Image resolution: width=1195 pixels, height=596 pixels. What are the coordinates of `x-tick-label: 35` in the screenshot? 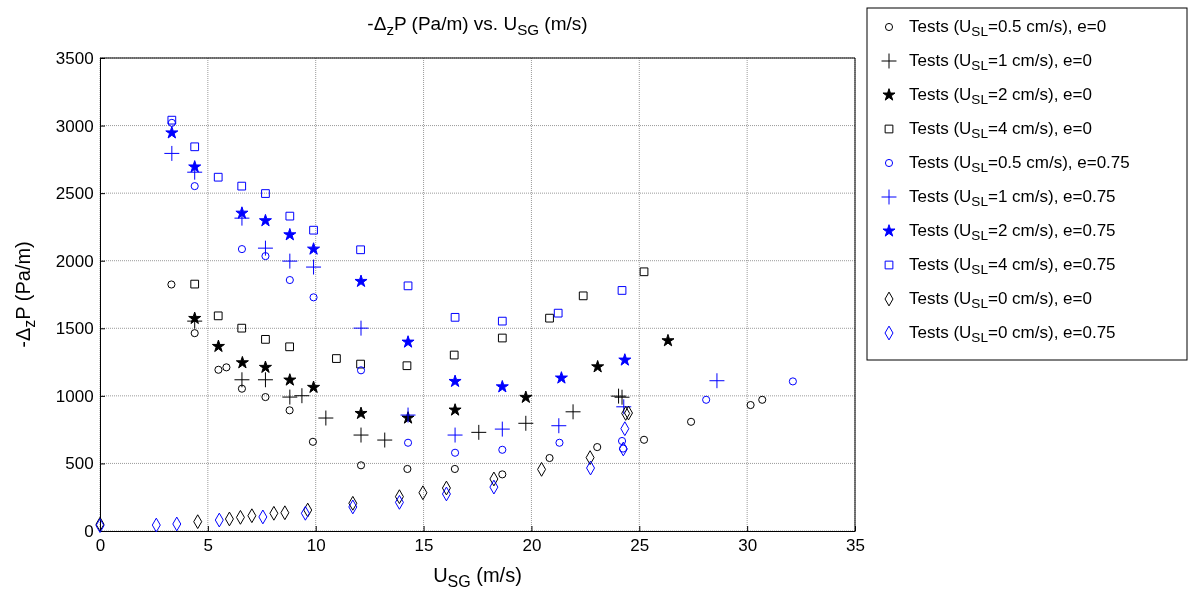 It's located at (855, 545).